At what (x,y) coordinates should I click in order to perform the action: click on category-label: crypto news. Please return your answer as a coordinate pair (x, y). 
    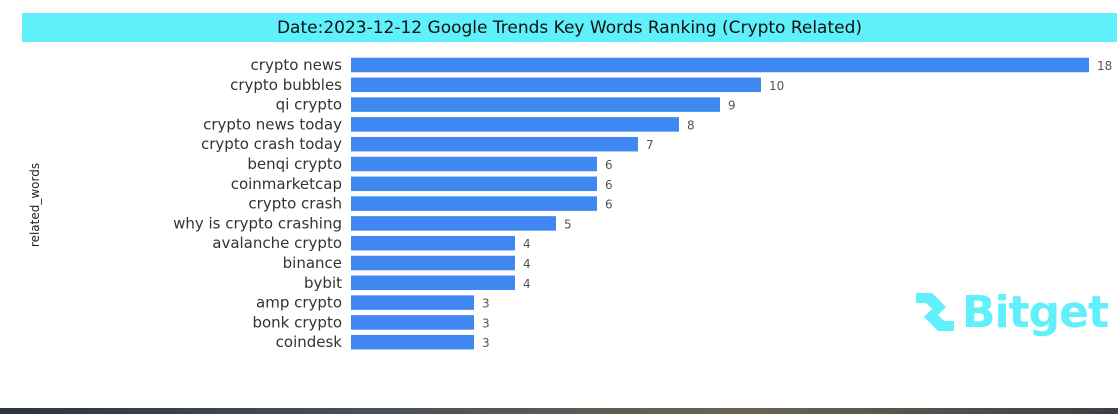
    Looking at the image, I should click on (297, 65).